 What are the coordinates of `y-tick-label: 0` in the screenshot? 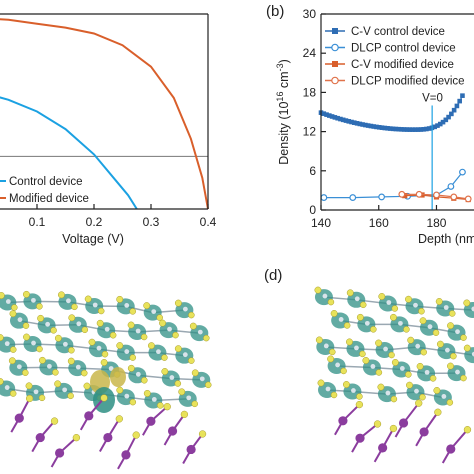 It's located at (312, 210).